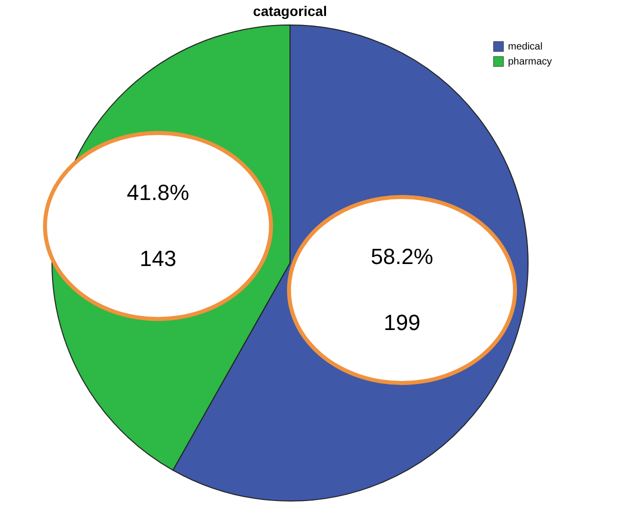  Describe the element at coordinates (530, 62) in the screenshot. I see `legend-label: pharmacy` at that location.